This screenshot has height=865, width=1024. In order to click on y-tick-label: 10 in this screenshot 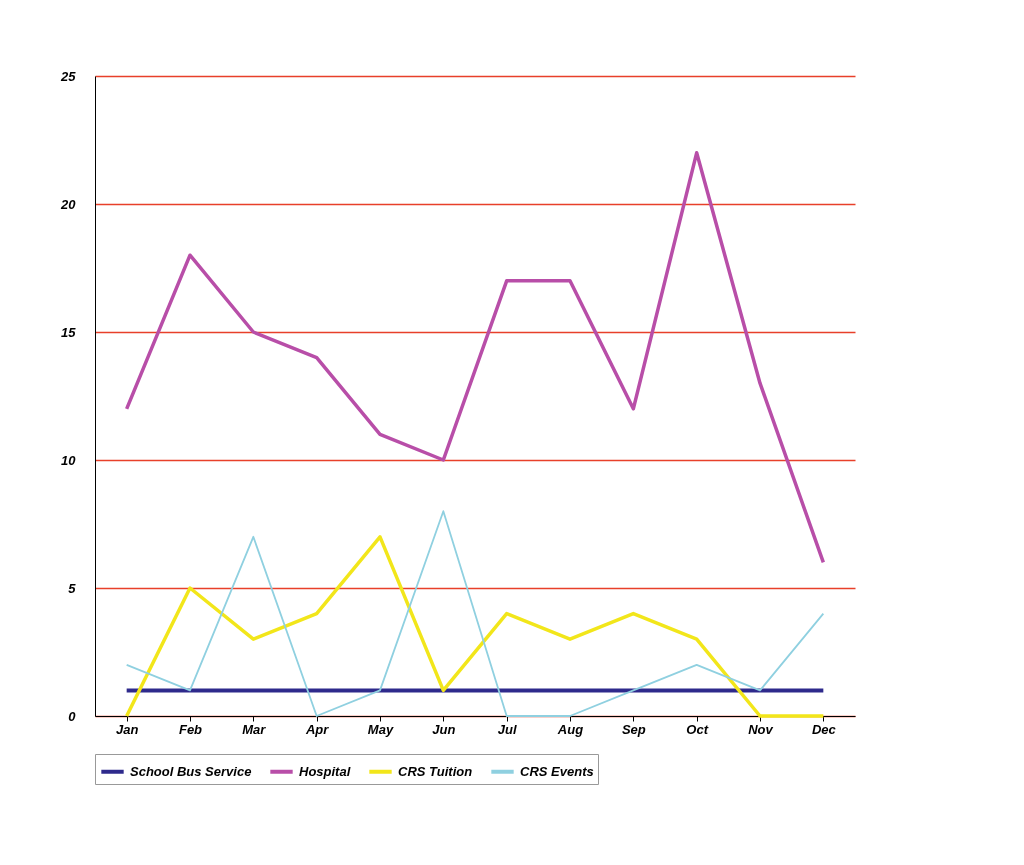, I will do `click(69, 460)`.